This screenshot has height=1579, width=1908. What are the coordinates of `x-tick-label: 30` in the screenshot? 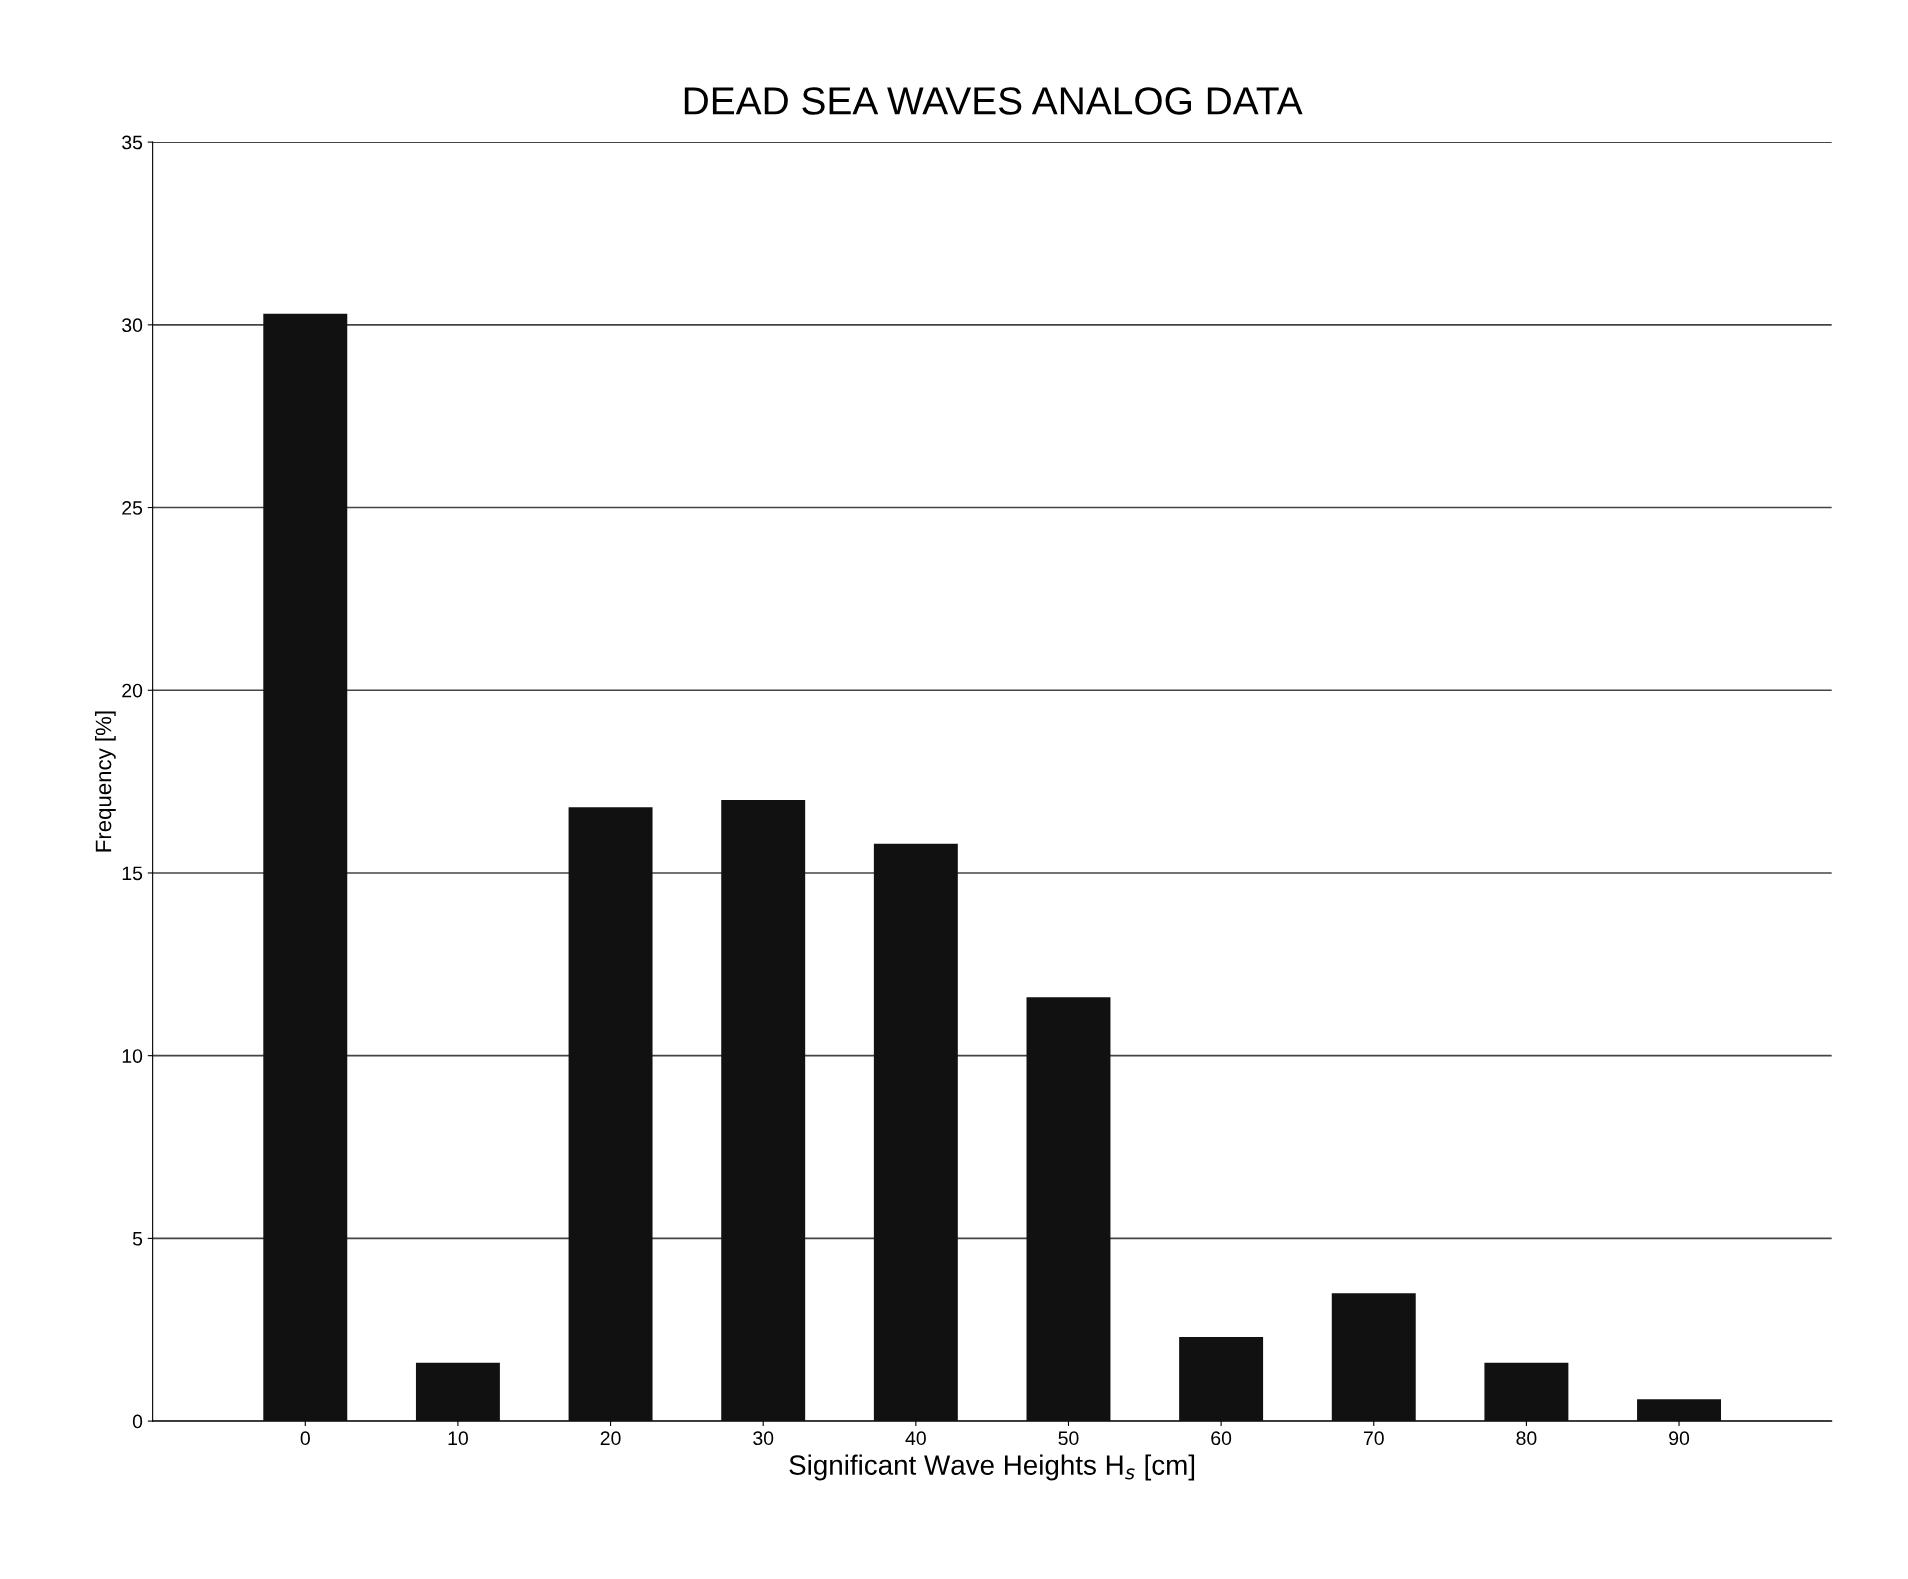 It's located at (763, 1438).